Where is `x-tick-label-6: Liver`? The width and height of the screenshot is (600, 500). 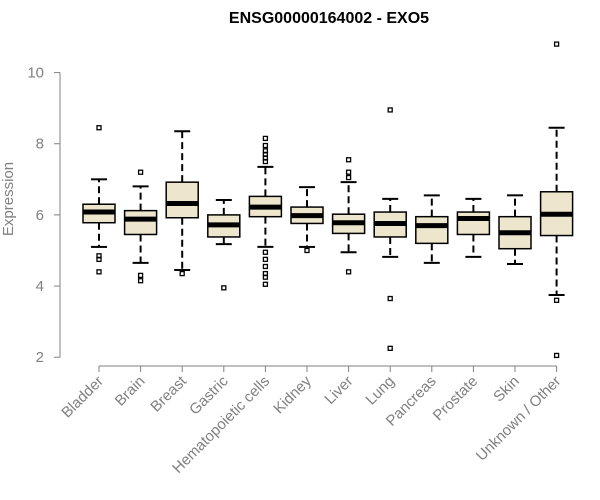
x-tick-label-6: Liver is located at coordinates (338, 390).